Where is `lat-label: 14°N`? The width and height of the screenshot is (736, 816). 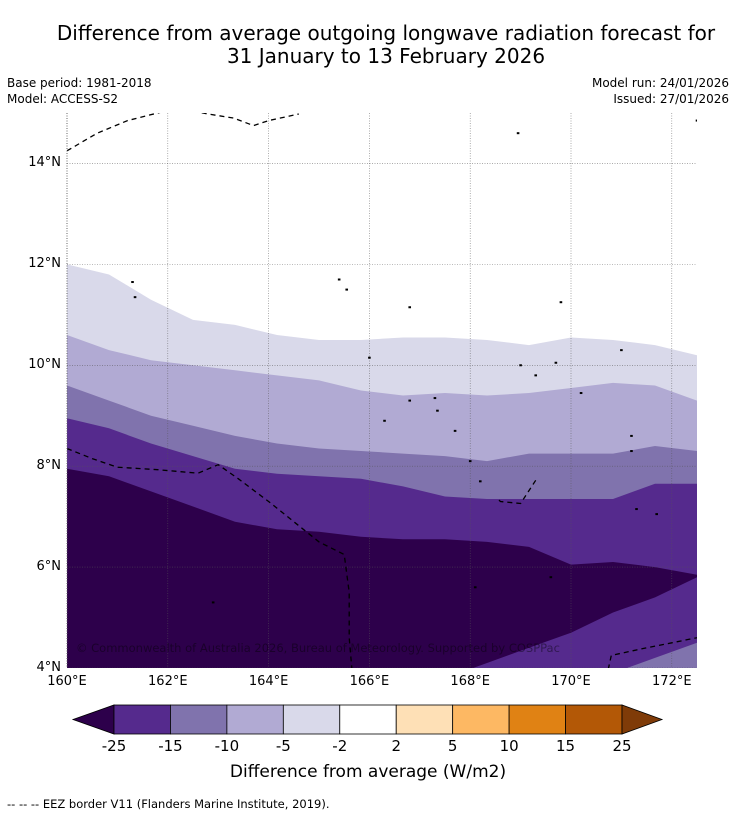
lat-label: 14°N is located at coordinates (44, 163).